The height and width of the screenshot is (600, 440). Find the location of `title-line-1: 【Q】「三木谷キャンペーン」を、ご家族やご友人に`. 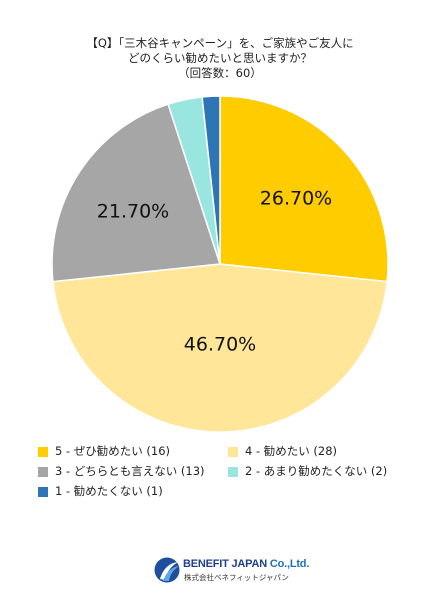

title-line-1: 【Q】「三木谷キャンペーン」を、ご家族やご友人に is located at coordinates (220, 43).